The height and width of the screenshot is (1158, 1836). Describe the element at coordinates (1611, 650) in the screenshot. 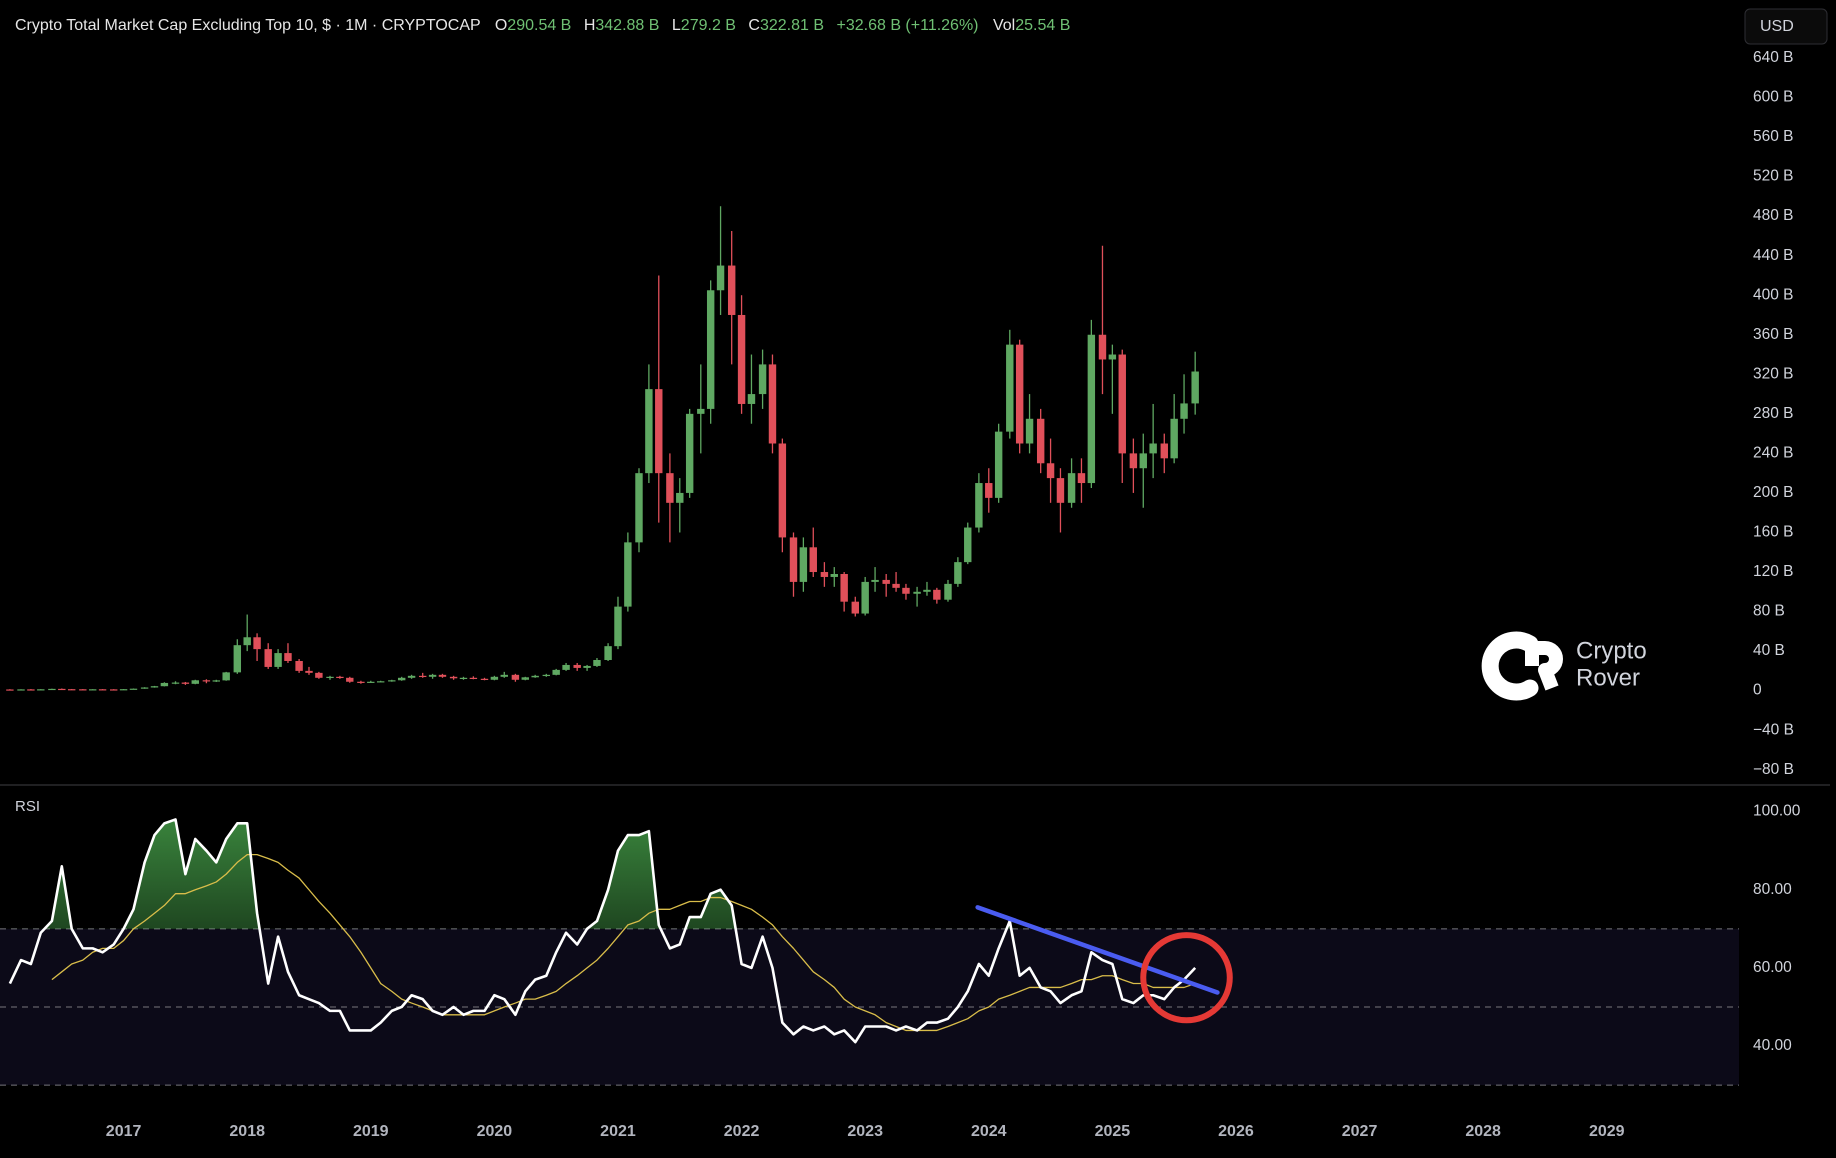

I see `logo-text: Crypto` at that location.